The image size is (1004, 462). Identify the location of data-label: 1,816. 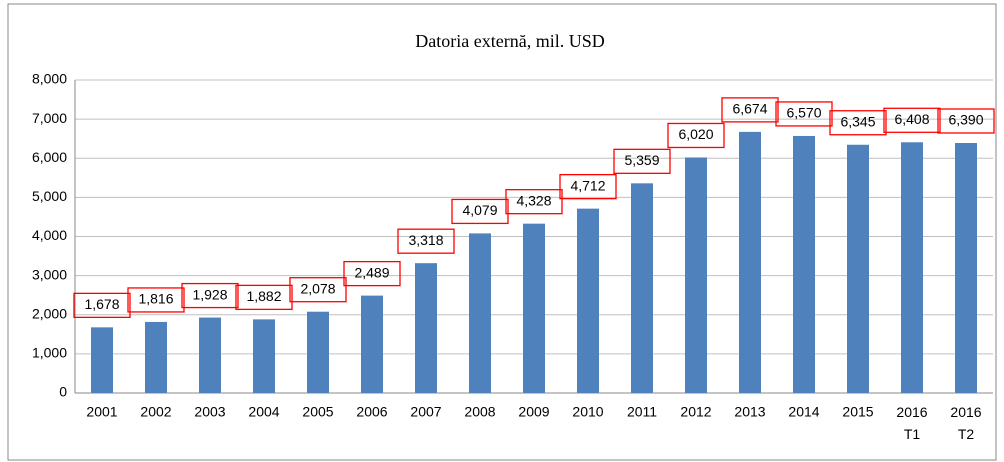
(155, 299).